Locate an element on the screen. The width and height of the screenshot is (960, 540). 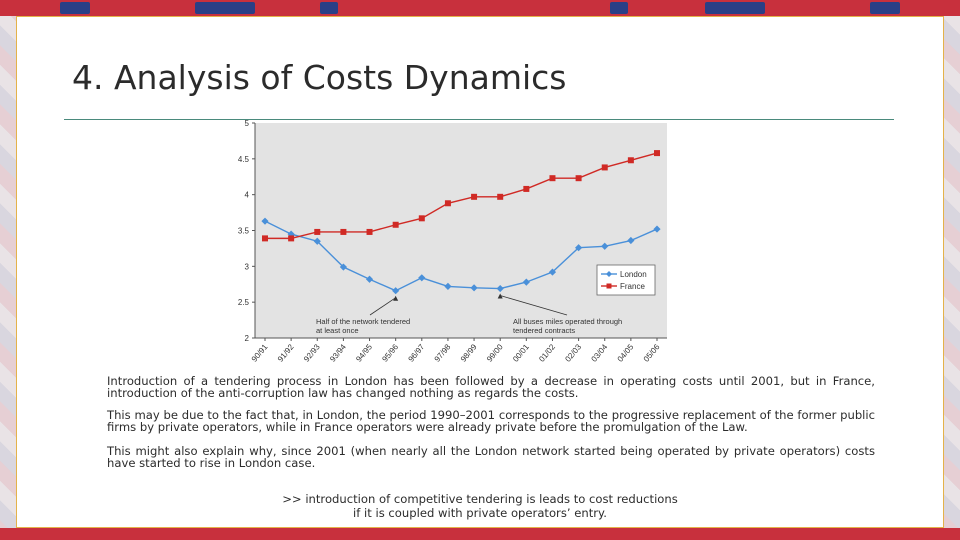
decorative-bottom-strip is located at coordinates (480, 534).